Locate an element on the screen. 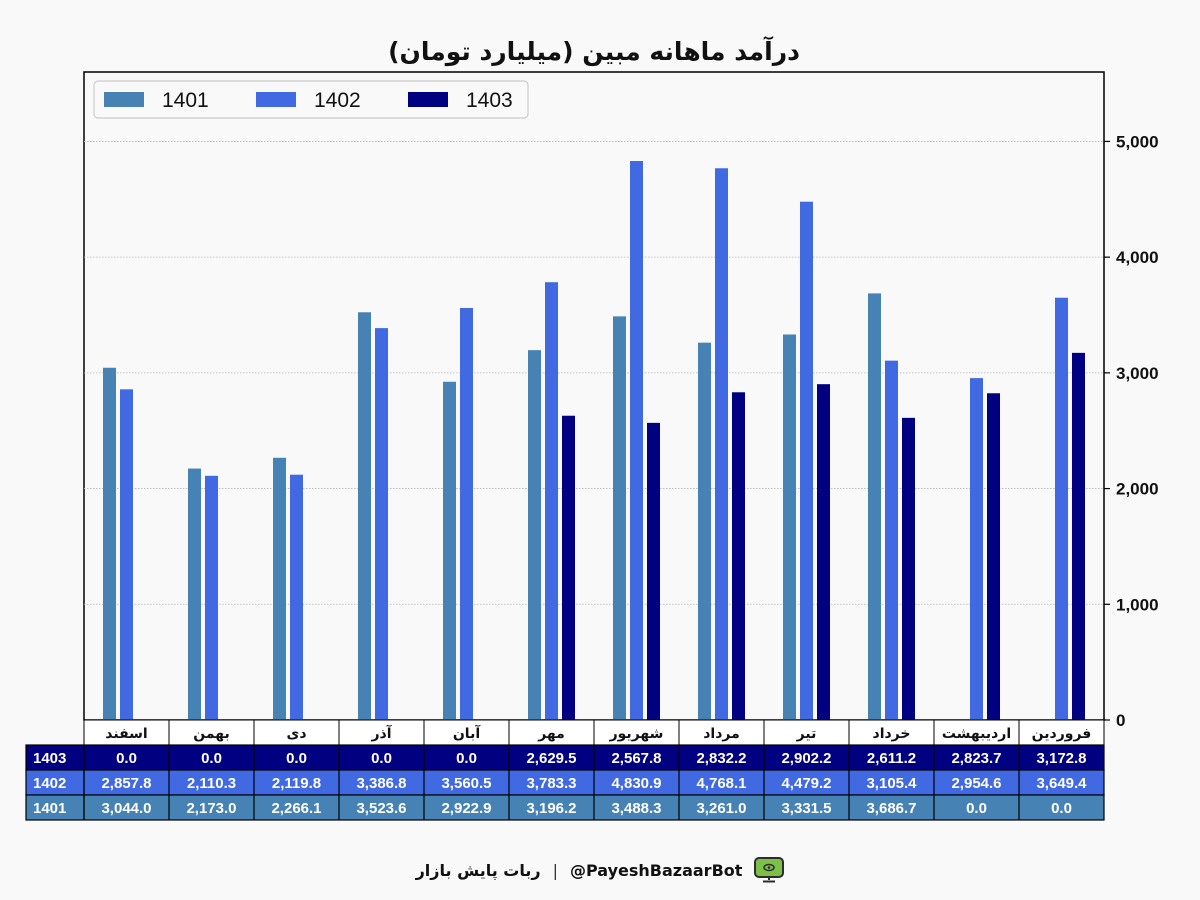 The image size is (1200, 900). data-label: 2,902.2 is located at coordinates (806, 758).